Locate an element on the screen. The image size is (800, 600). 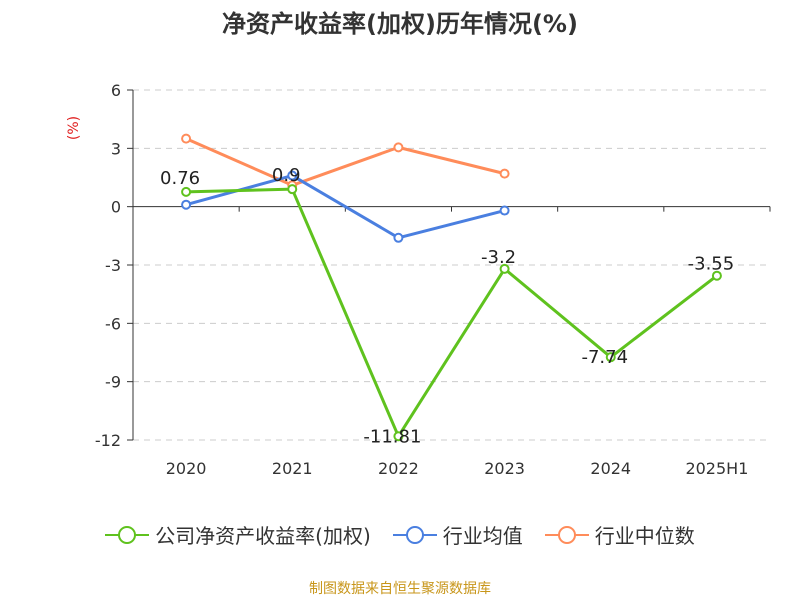
source-note: 制图数据来自恒生聚源数据库 is located at coordinates (400, 589).